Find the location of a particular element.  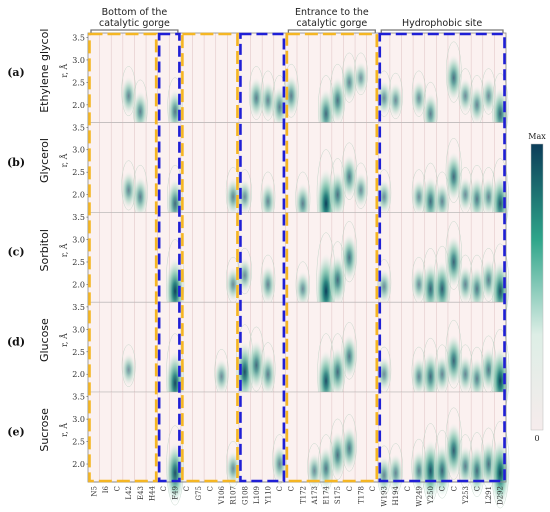

x-tick-label: A173 is located at coordinates (315, 495).